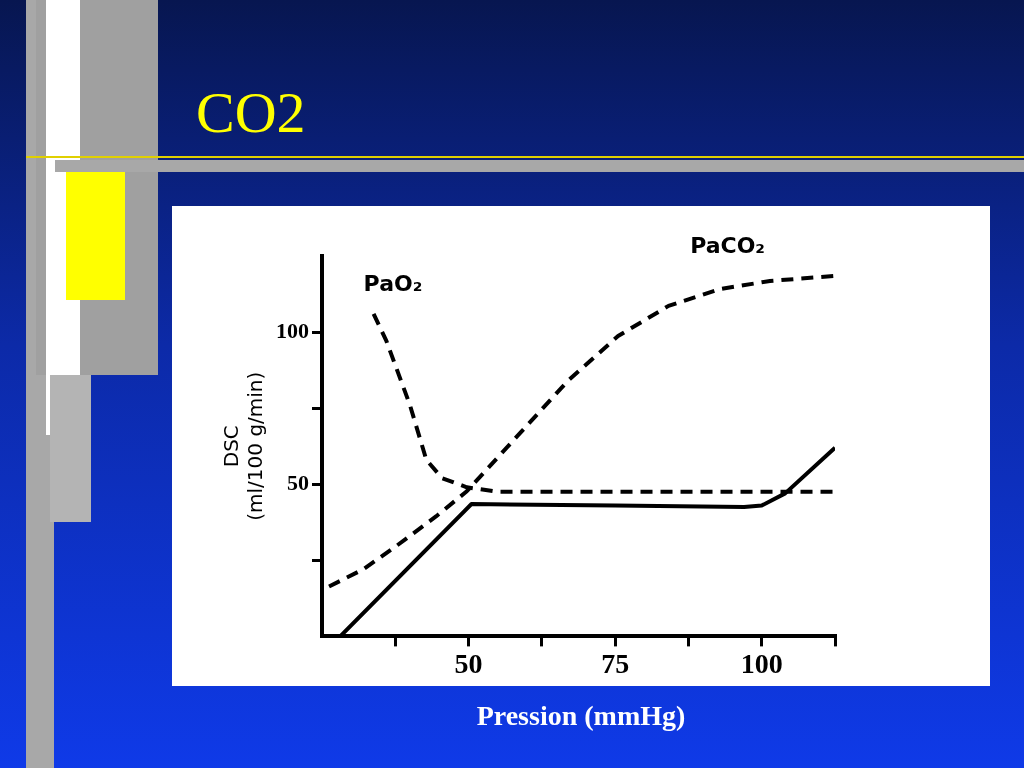 The height and width of the screenshot is (768, 1024). I want to click on x-tick-label: 100, so click(761, 664).